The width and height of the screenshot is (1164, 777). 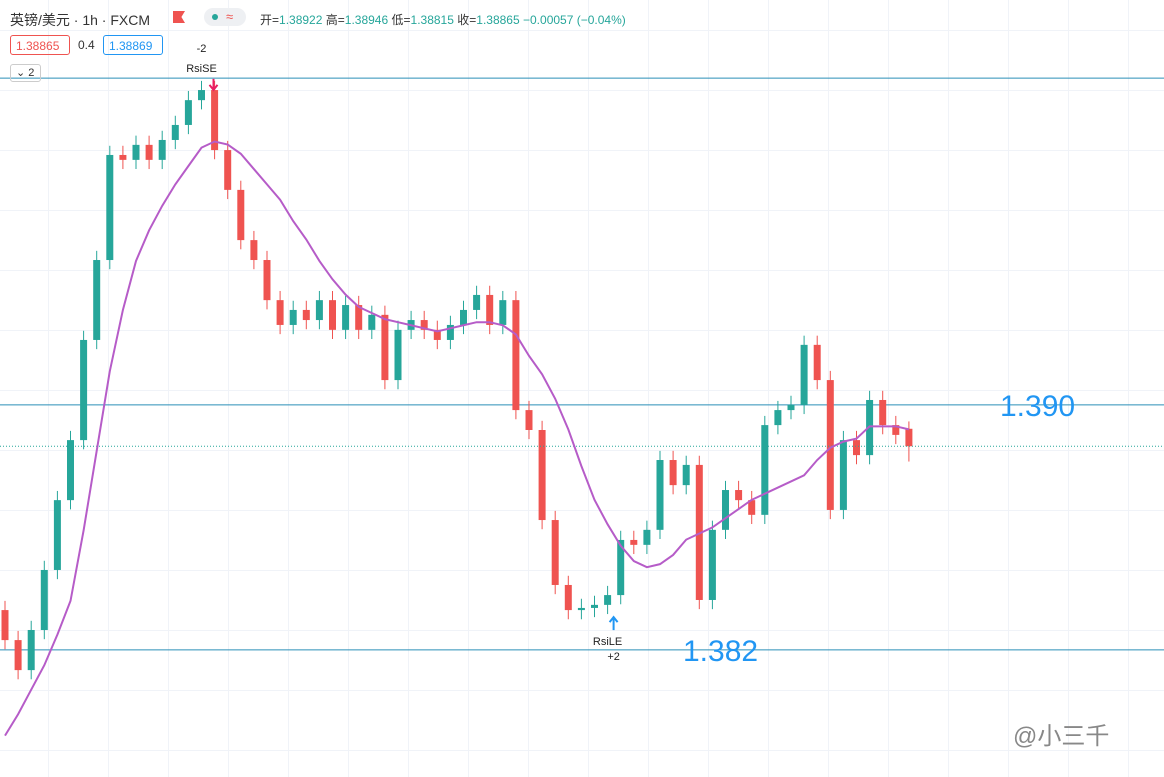 What do you see at coordinates (86, 45) in the screenshot?
I see `spread: 0.4` at bounding box center [86, 45].